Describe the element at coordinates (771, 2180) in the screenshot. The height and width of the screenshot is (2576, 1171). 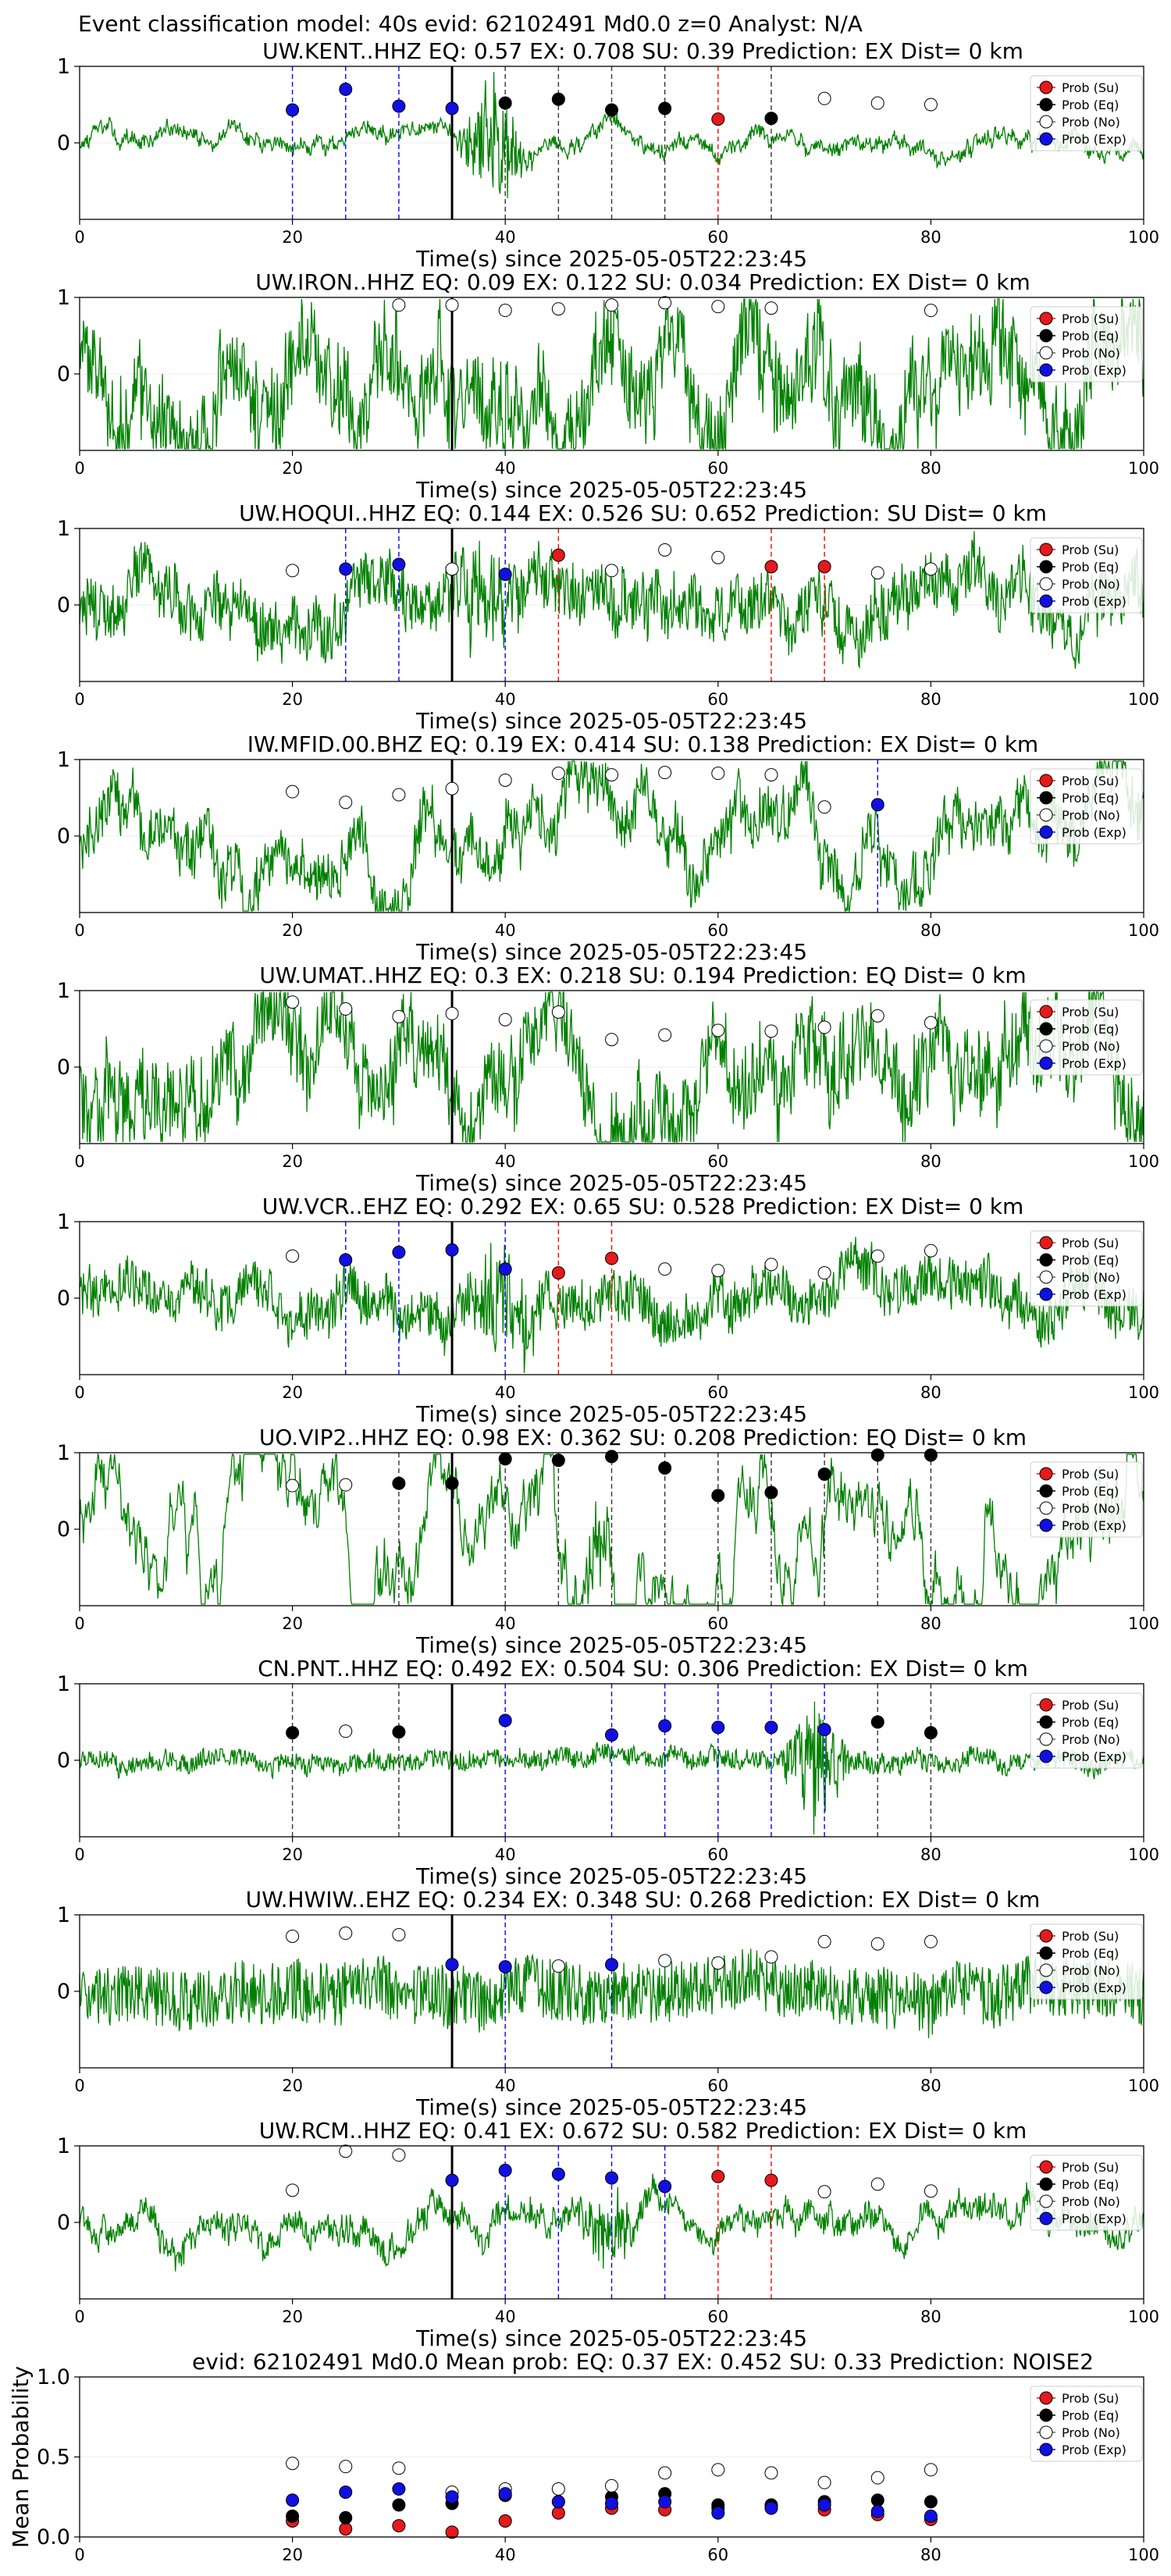
I see `prob-point-su` at that location.